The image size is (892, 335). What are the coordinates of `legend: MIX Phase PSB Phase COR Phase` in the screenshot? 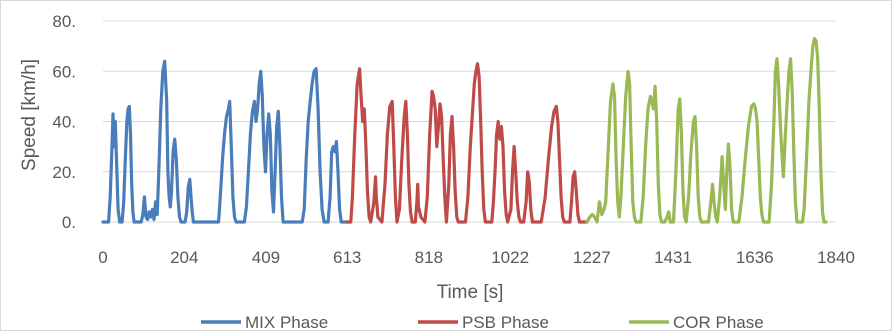 It's located at (482, 322).